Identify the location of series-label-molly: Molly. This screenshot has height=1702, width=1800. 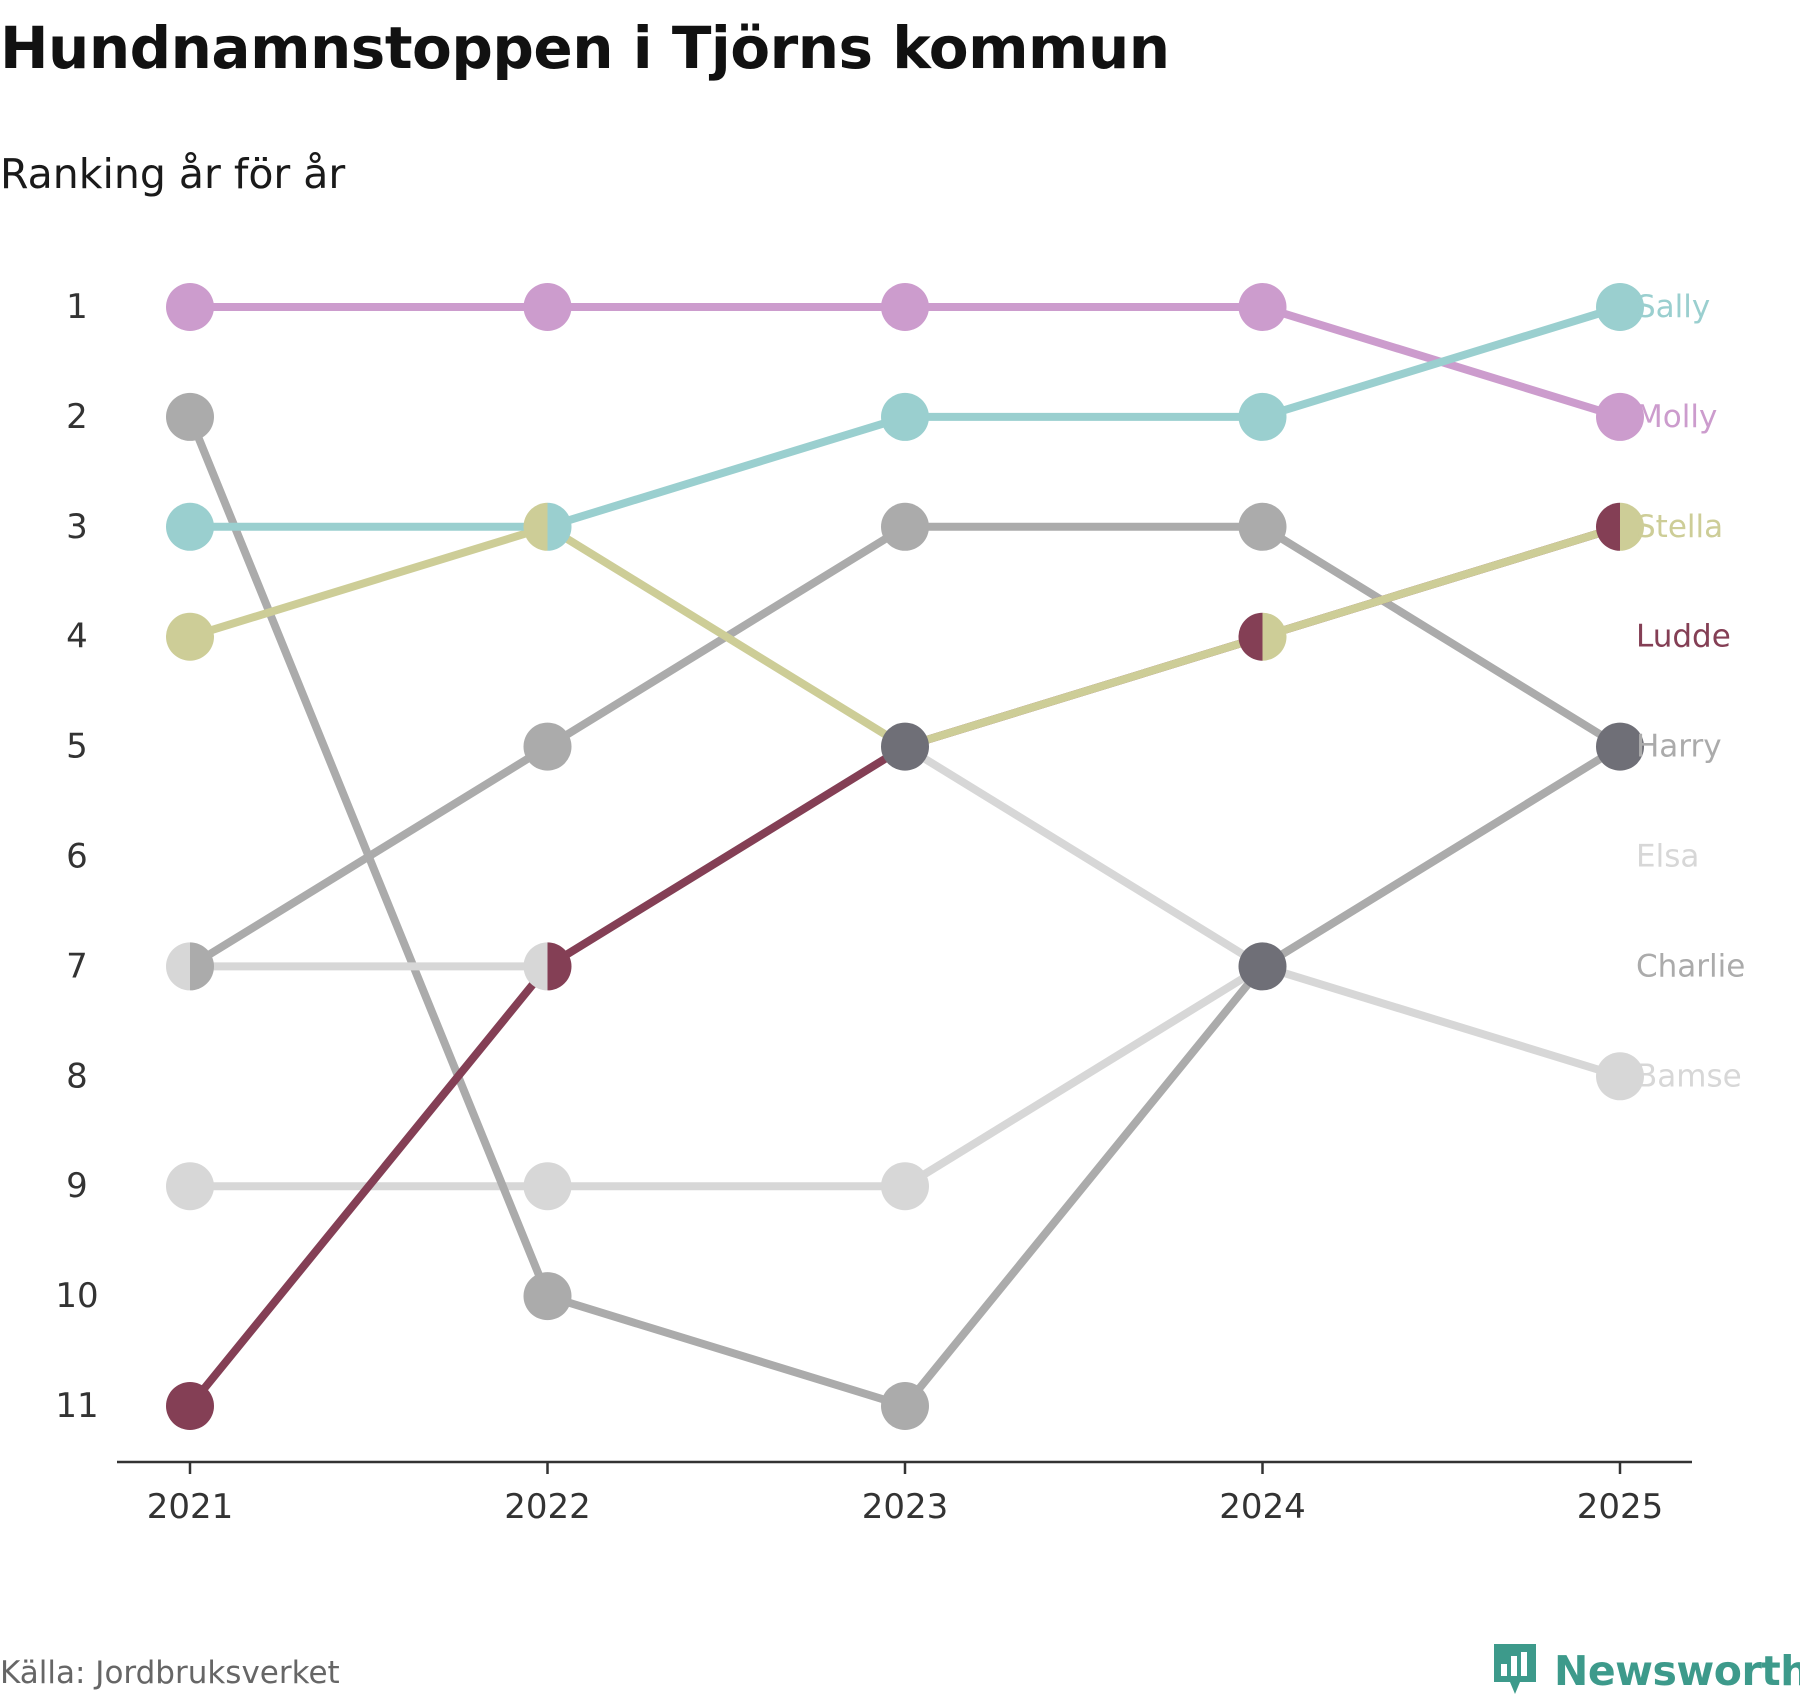
(1676, 417).